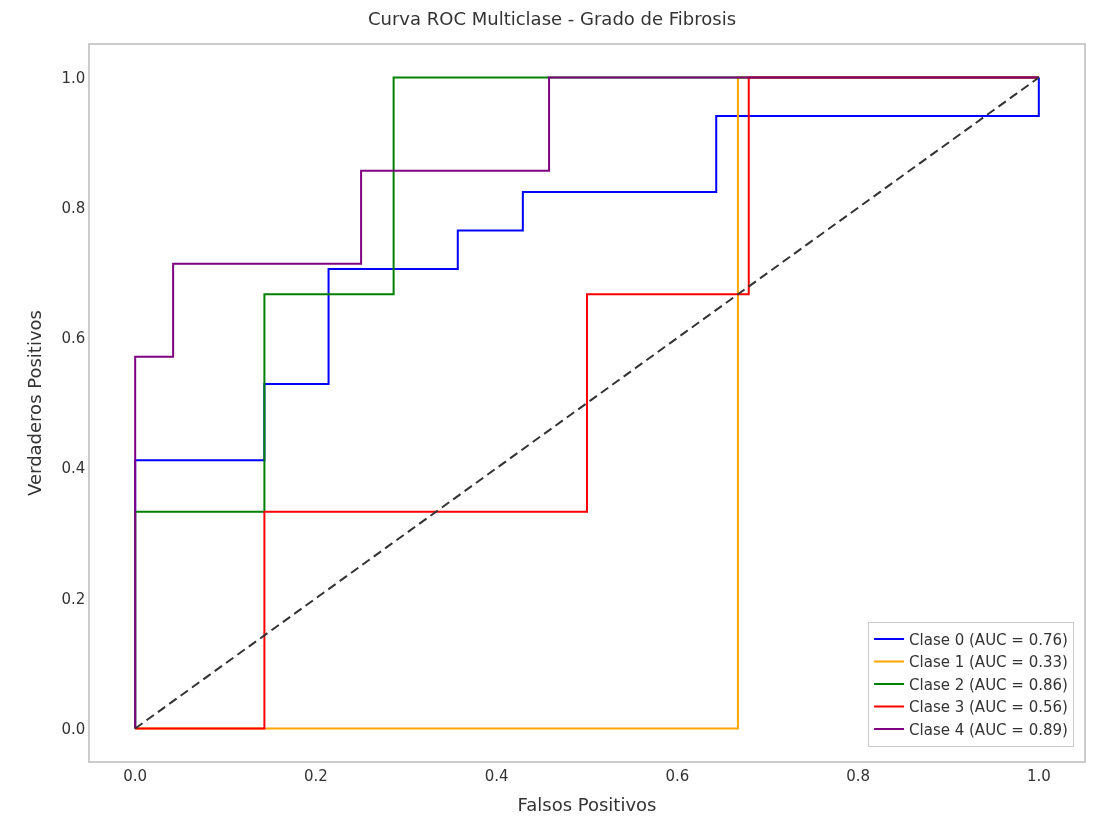 This screenshot has width=1104, height=831. Describe the element at coordinates (73, 77) in the screenshot. I see `y-tick-label: 1.0` at that location.